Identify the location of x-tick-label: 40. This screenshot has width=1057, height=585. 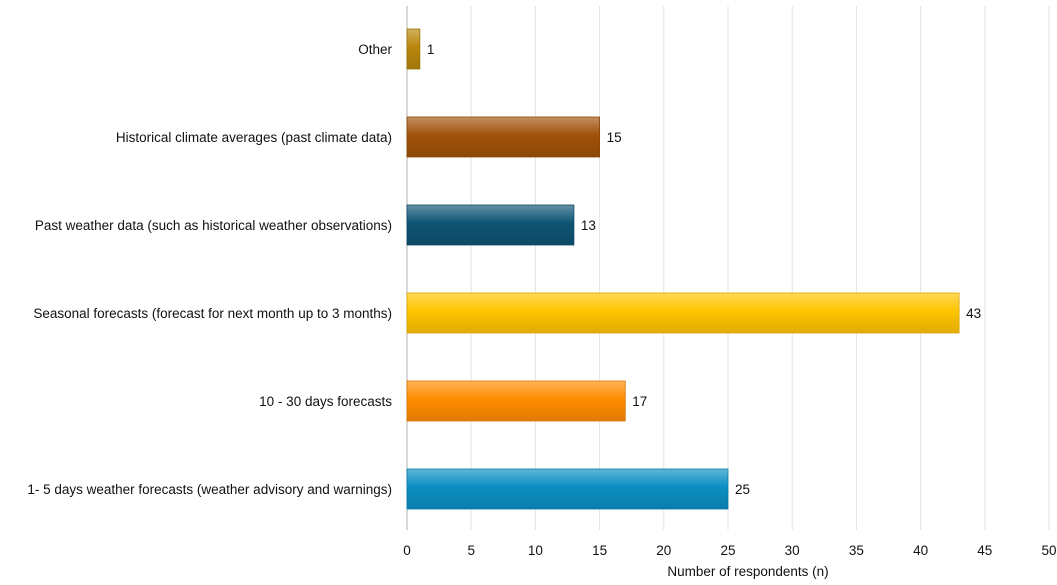
(920, 550).